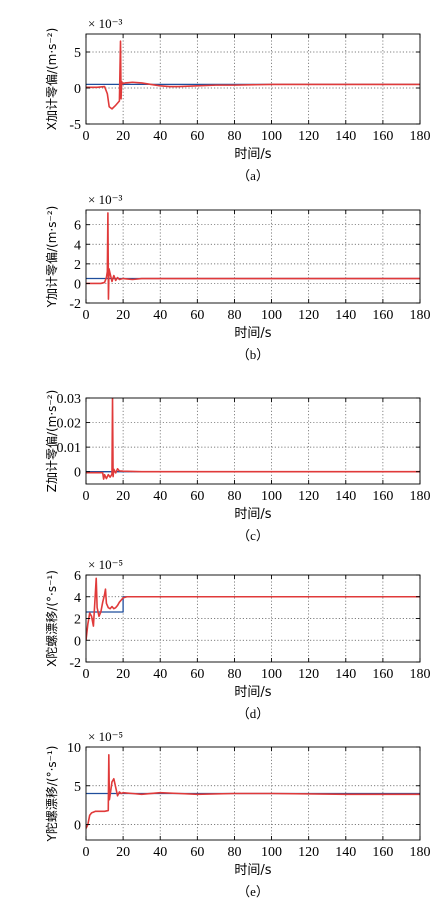 Image resolution: width=448 pixels, height=900 pixels. I want to click on y-tick-label: 2, so click(77, 265).